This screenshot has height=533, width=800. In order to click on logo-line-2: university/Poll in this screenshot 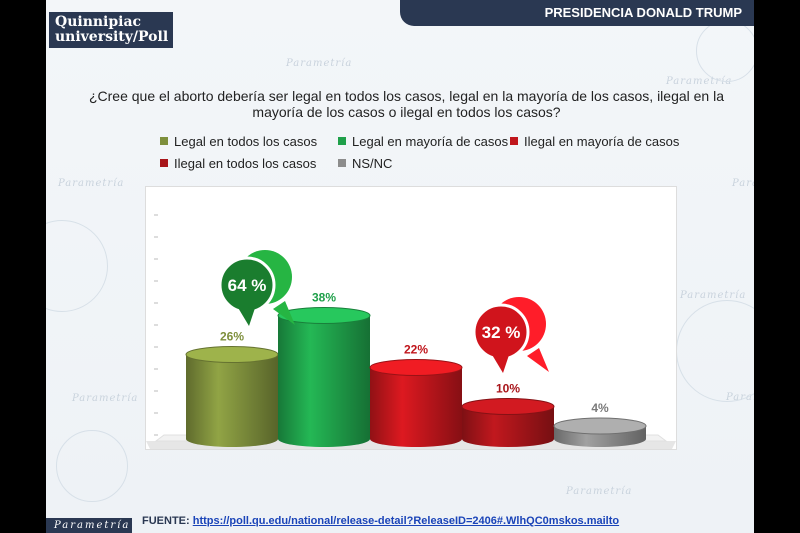, I will do `click(112, 37)`.